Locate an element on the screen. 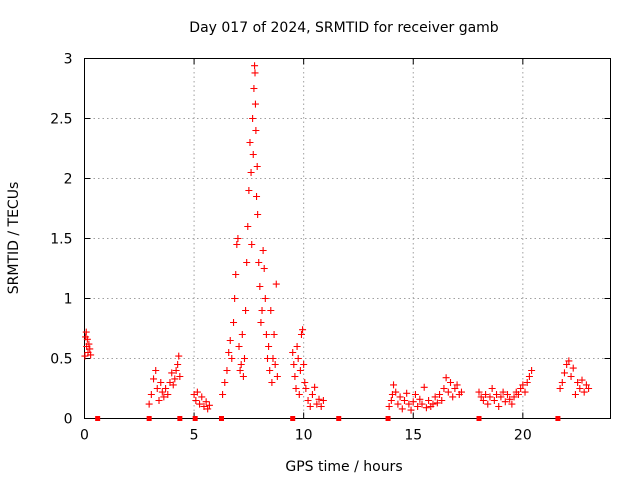  x-tick-label: 10 is located at coordinates (304, 436).